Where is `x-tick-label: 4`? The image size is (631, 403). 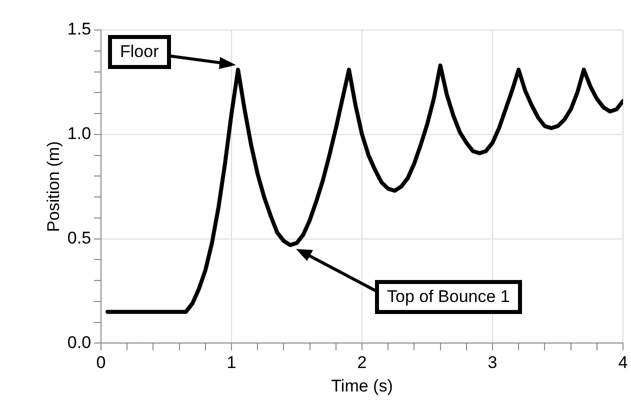
x-tick-label: 4 is located at coordinates (623, 362).